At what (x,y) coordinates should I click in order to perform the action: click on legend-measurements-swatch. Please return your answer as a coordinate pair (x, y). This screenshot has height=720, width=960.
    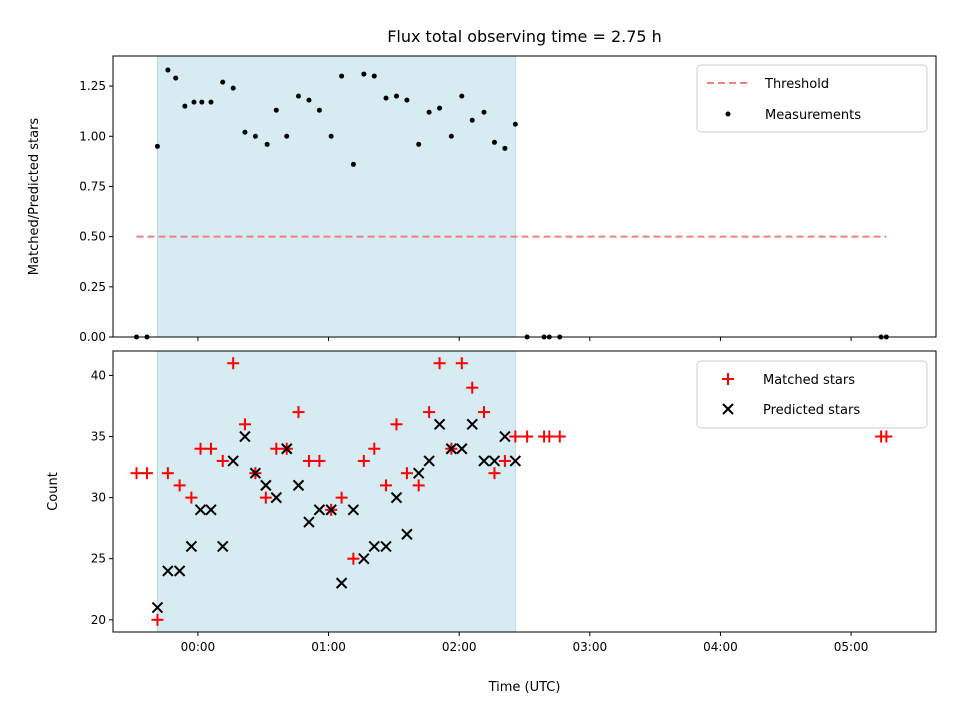
    Looking at the image, I should click on (728, 114).